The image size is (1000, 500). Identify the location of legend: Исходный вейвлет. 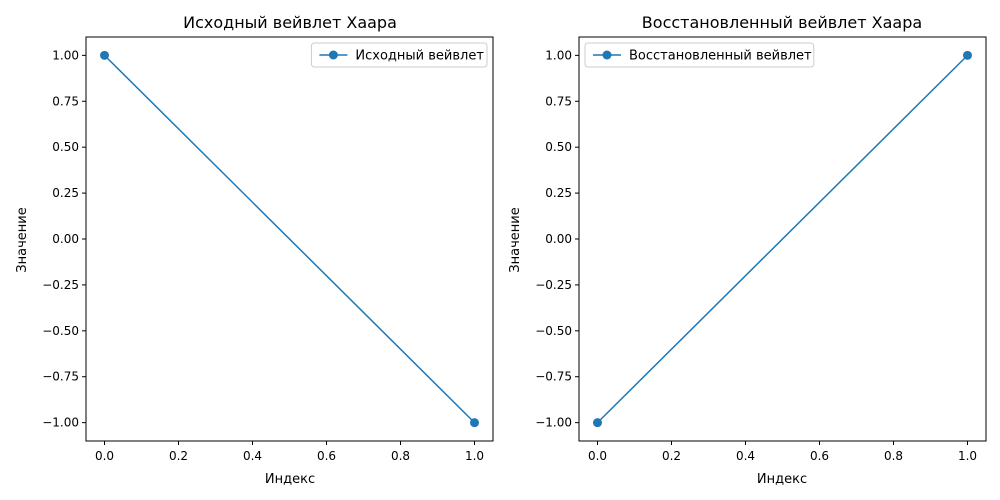
(399, 55).